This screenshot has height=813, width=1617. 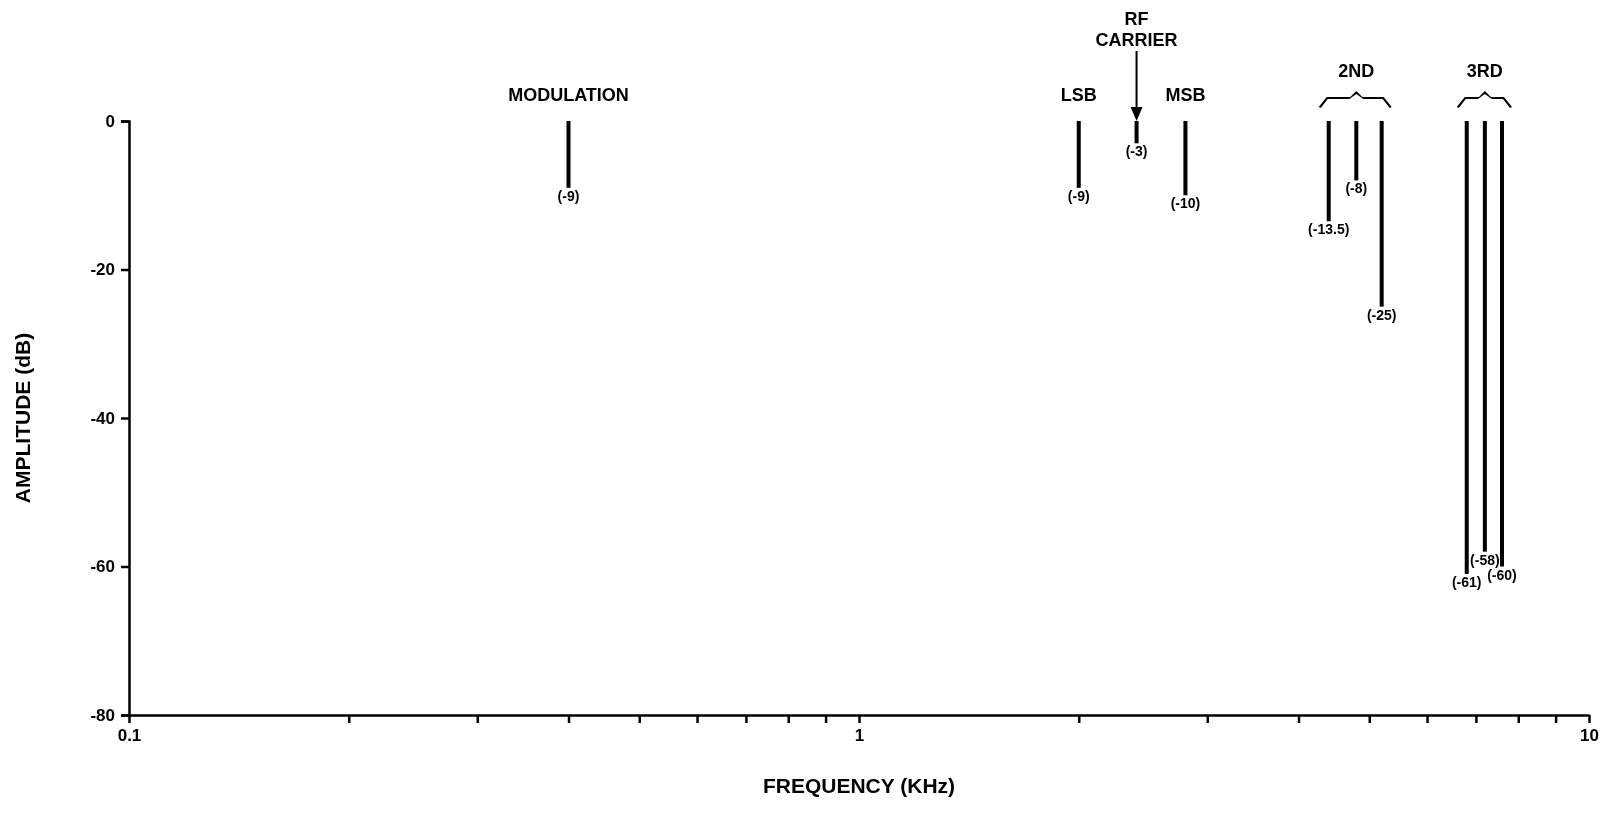 What do you see at coordinates (1078, 95) in the screenshot?
I see `annotation: LSB` at bounding box center [1078, 95].